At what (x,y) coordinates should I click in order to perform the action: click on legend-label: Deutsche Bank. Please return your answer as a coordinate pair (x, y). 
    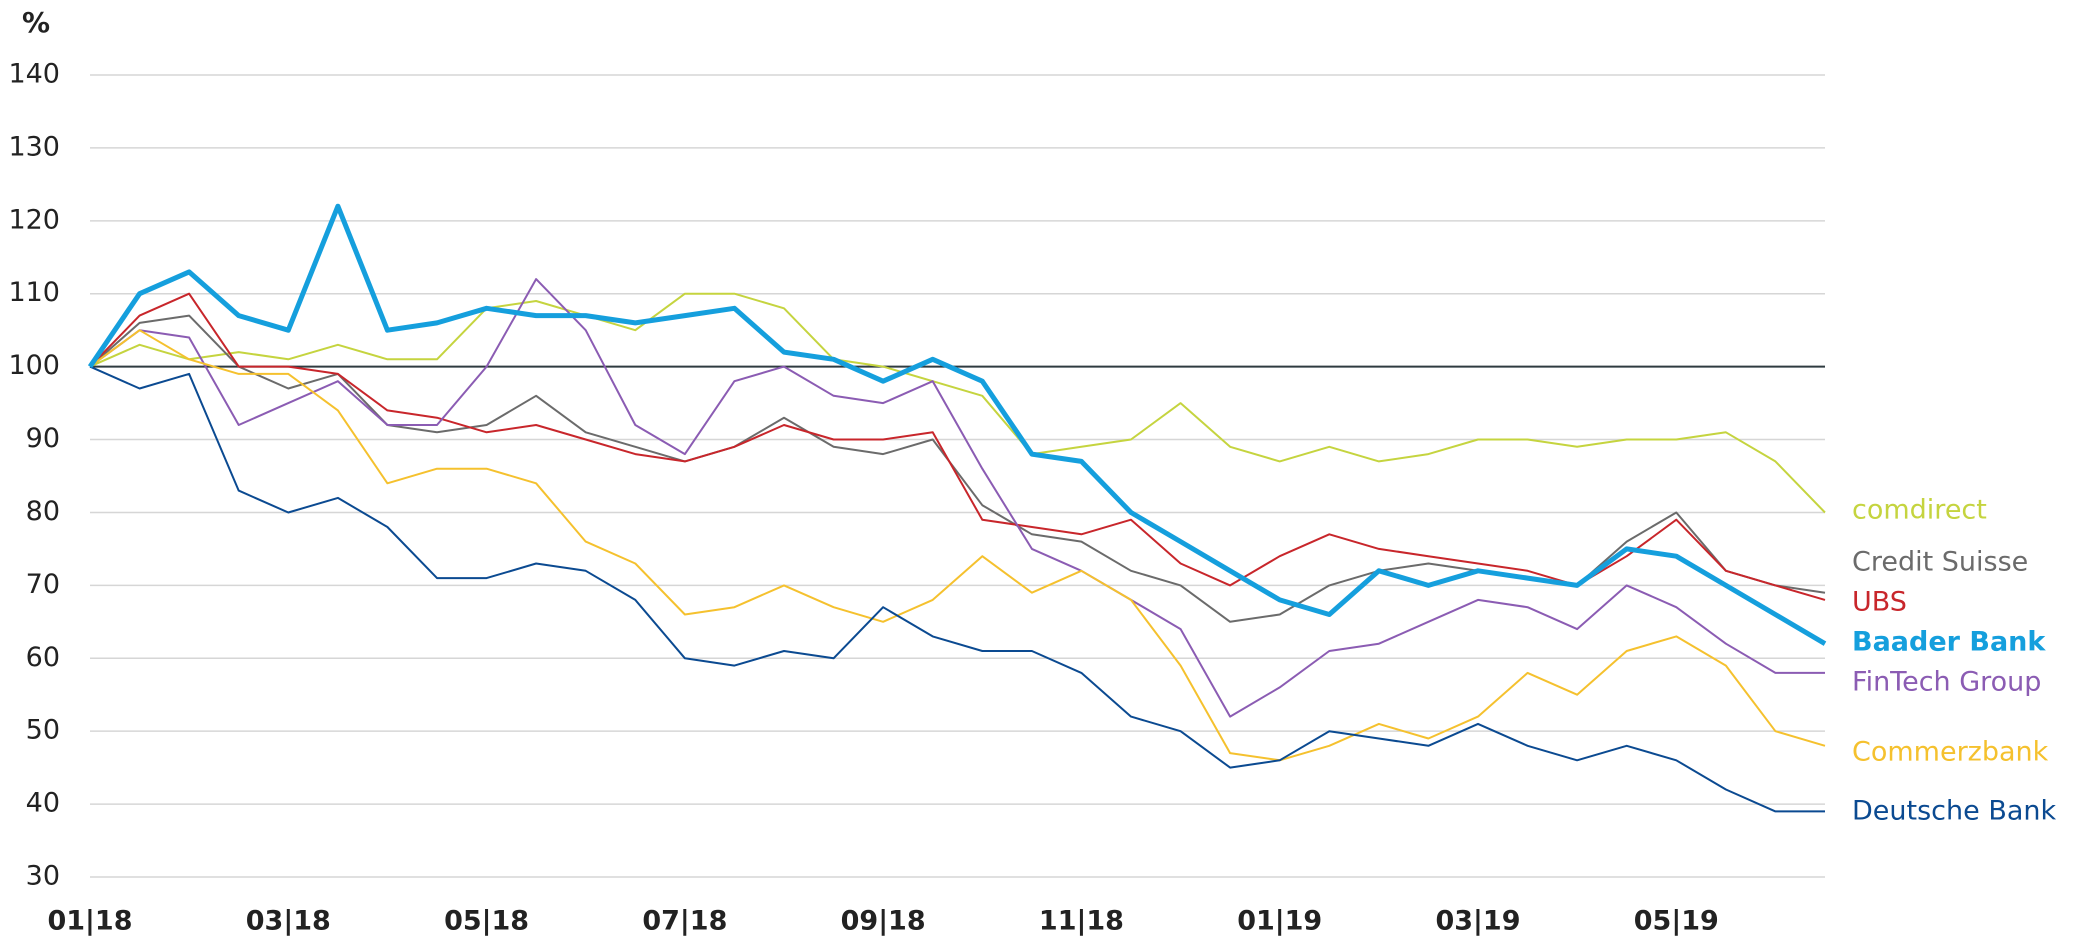
    Looking at the image, I should click on (1954, 811).